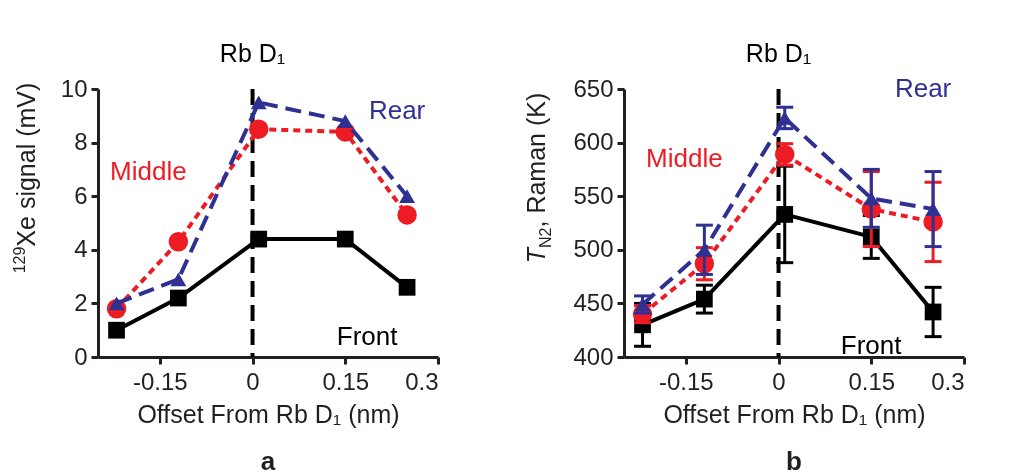 Image resolution: width=1024 pixels, height=472 pixels. What do you see at coordinates (81, 356) in the screenshot?
I see `y-tick-label: 0` at bounding box center [81, 356].